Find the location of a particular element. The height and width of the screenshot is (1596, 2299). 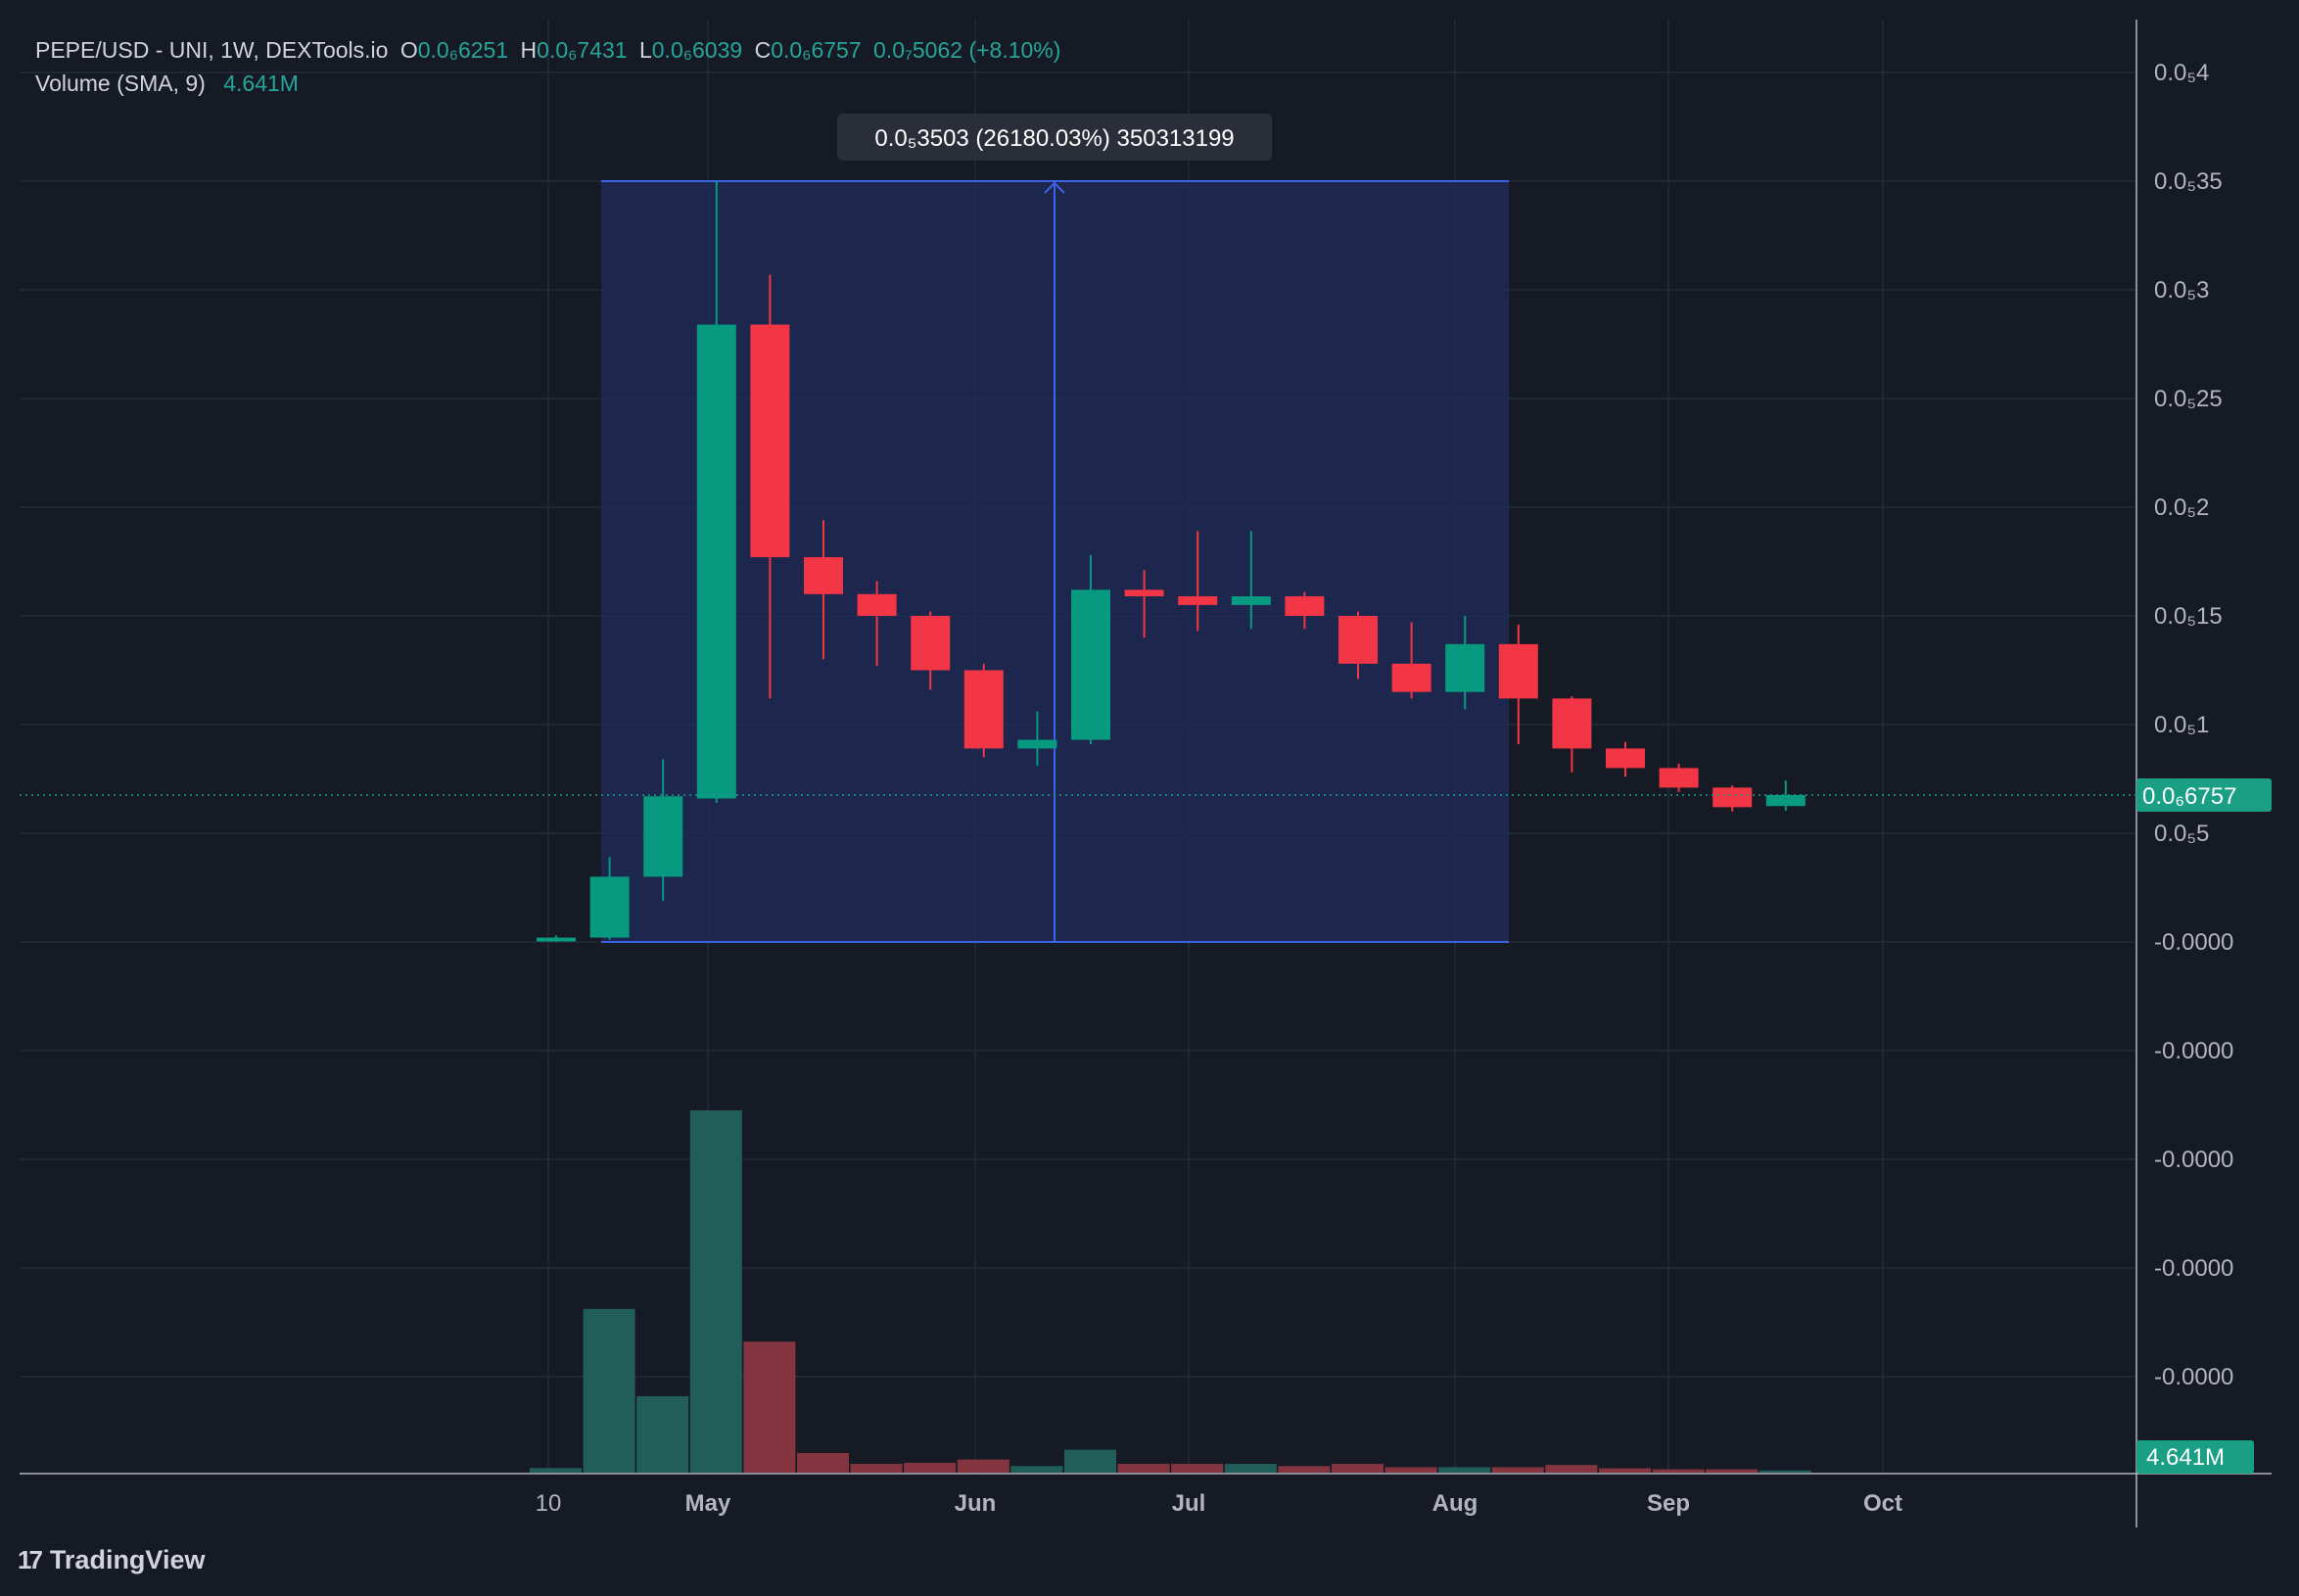

volume-indicator-label: Volume (SMA, 9) is located at coordinates (121, 83).